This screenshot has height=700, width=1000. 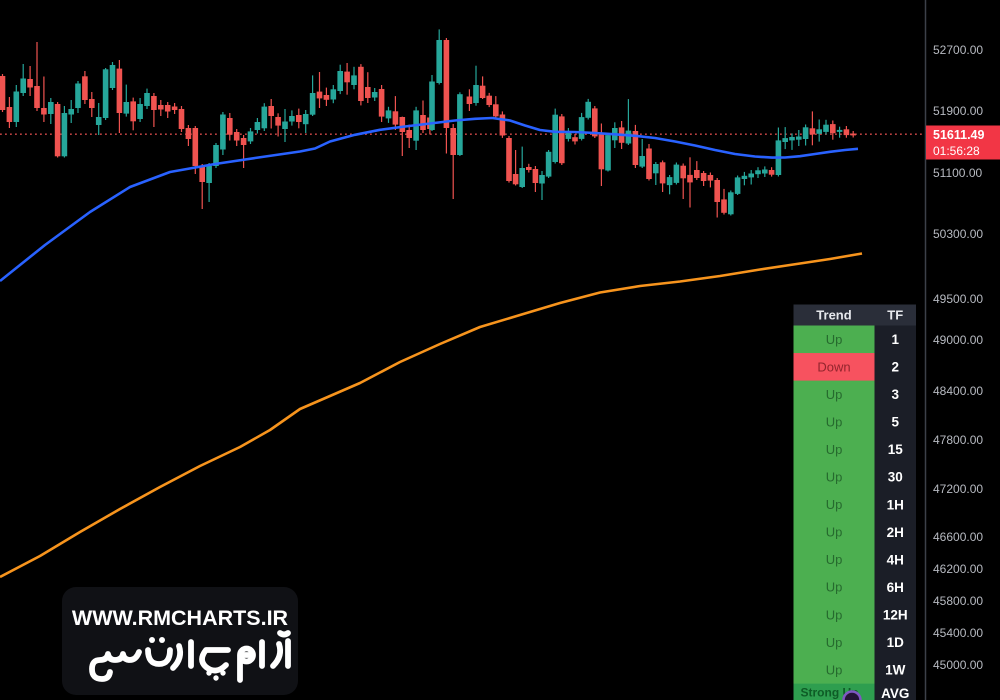 What do you see at coordinates (895, 670) in the screenshot?
I see `svg-text: 1W` at bounding box center [895, 670].